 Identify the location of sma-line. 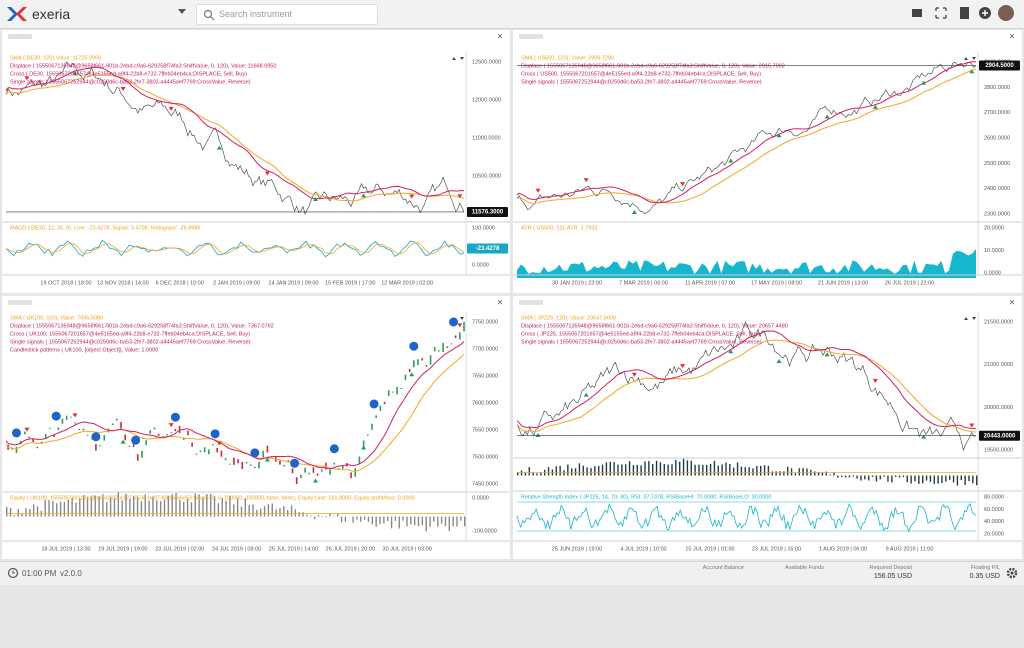
(746, 386).